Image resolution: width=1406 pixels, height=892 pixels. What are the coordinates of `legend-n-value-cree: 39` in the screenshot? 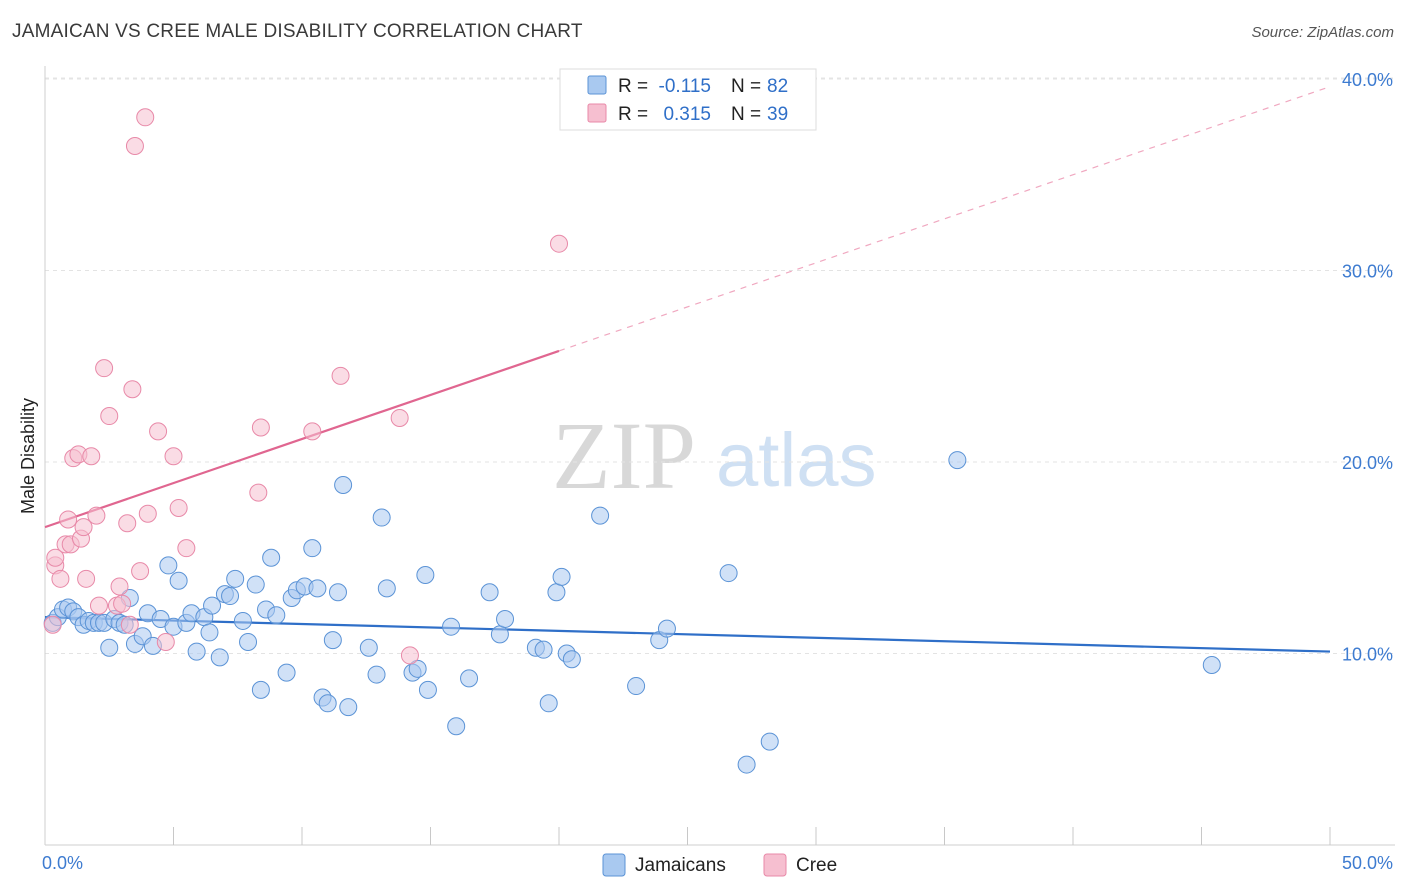 It's located at (777, 114).